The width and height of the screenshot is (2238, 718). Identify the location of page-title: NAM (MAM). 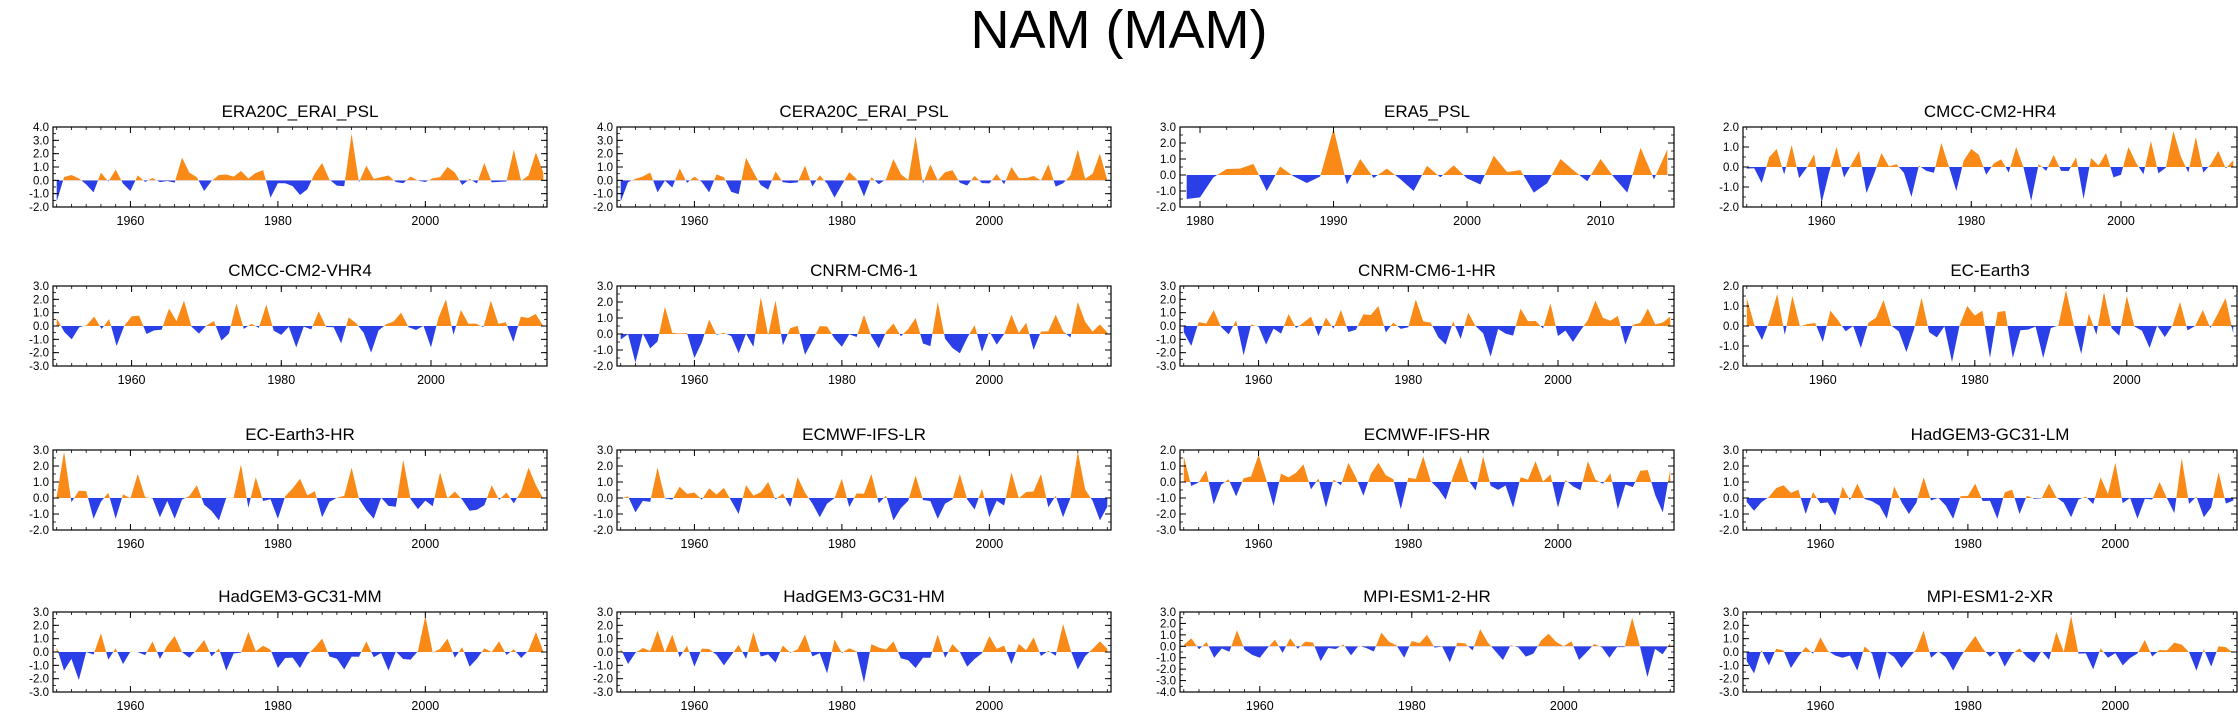
(1119, 30).